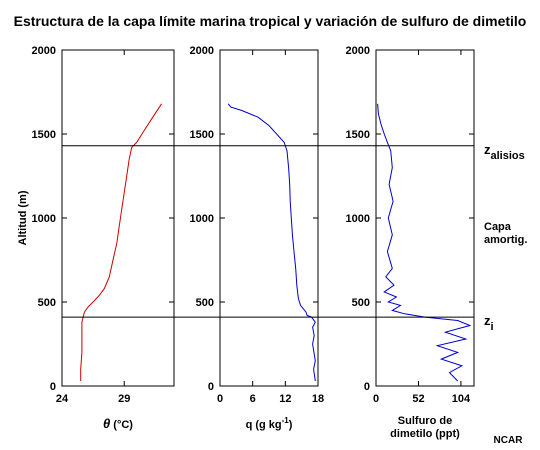 This screenshot has width=540, height=450. What do you see at coordinates (118, 423) in the screenshot?
I see `x-axis-label-theta: θ (°C)` at bounding box center [118, 423].